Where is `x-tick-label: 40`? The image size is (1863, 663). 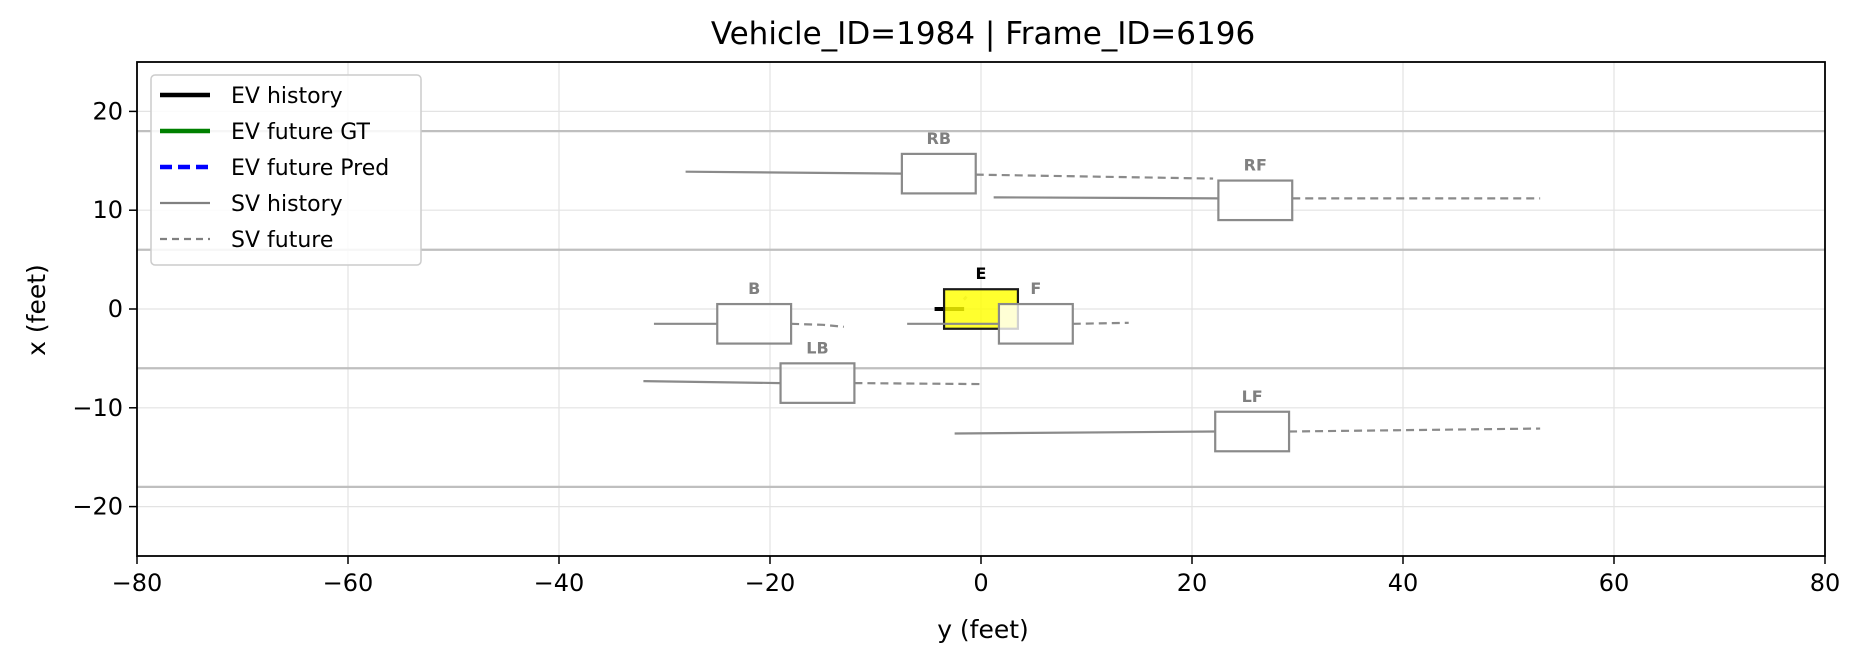
x-tick-label: 40 is located at coordinates (1403, 583).